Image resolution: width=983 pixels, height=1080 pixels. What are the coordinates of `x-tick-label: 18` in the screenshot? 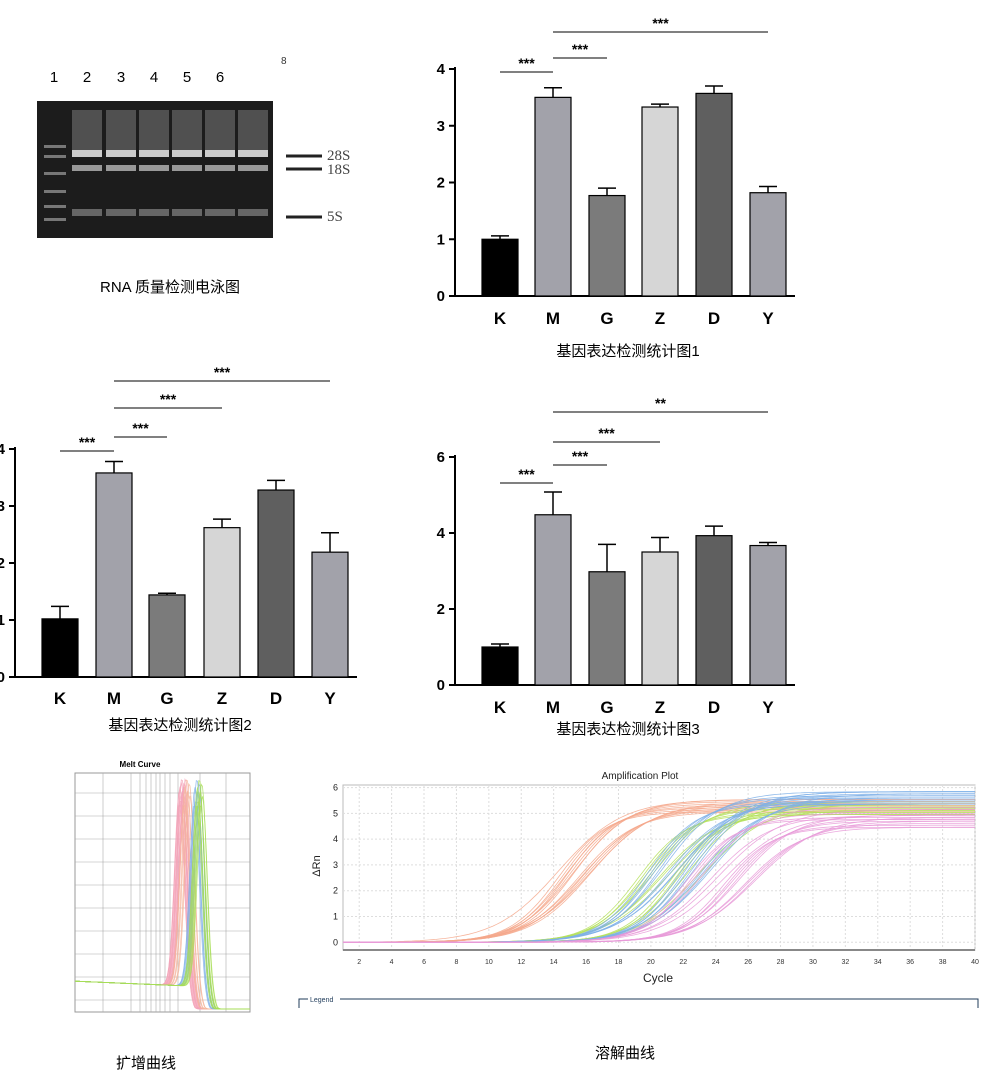 It's located at (619, 962).